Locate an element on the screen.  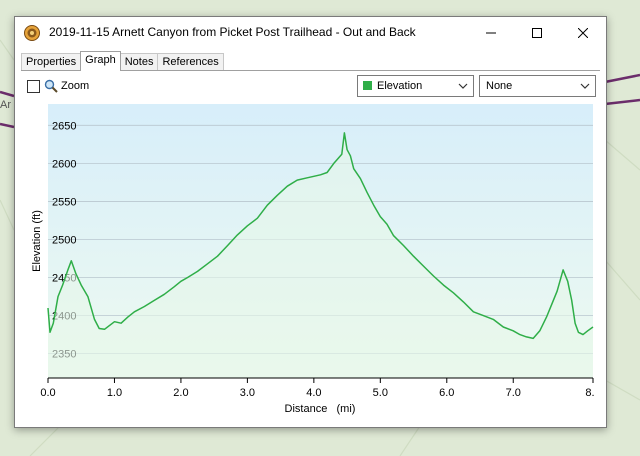
minimize-icon is located at coordinates (491, 33).